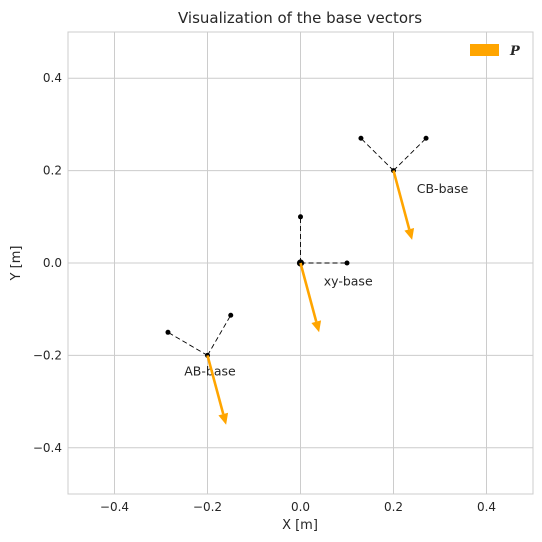  I want to click on ab-base-vector-p, so click(217, 390).